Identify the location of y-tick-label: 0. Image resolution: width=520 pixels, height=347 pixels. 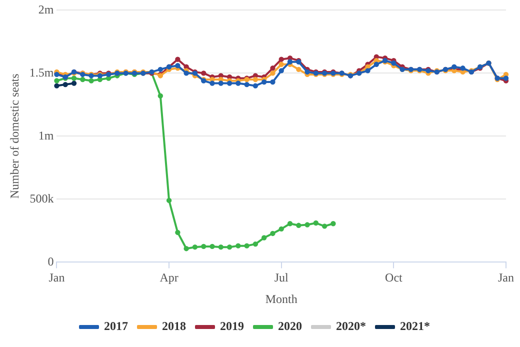
(51, 261).